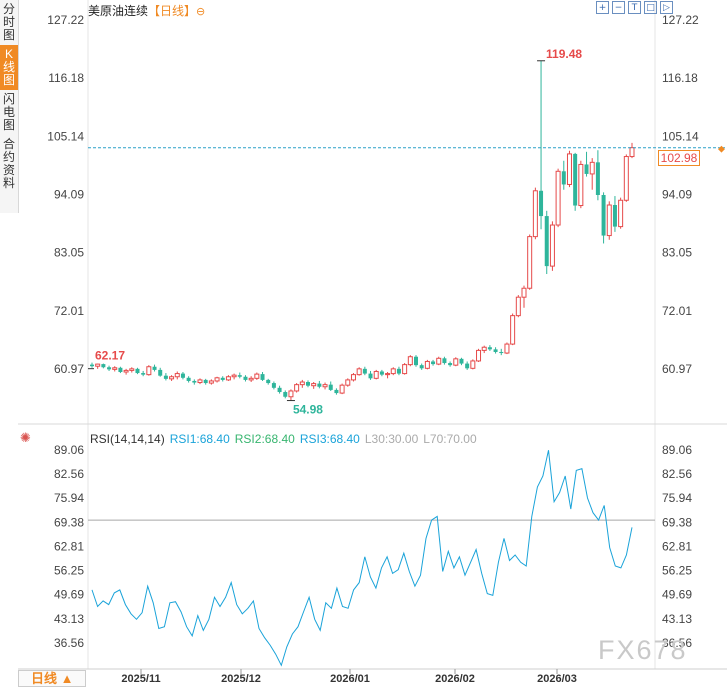 The image size is (727, 687). What do you see at coordinates (677, 450) in the screenshot?
I see `rsi-ytick-right: 89.06` at bounding box center [677, 450].